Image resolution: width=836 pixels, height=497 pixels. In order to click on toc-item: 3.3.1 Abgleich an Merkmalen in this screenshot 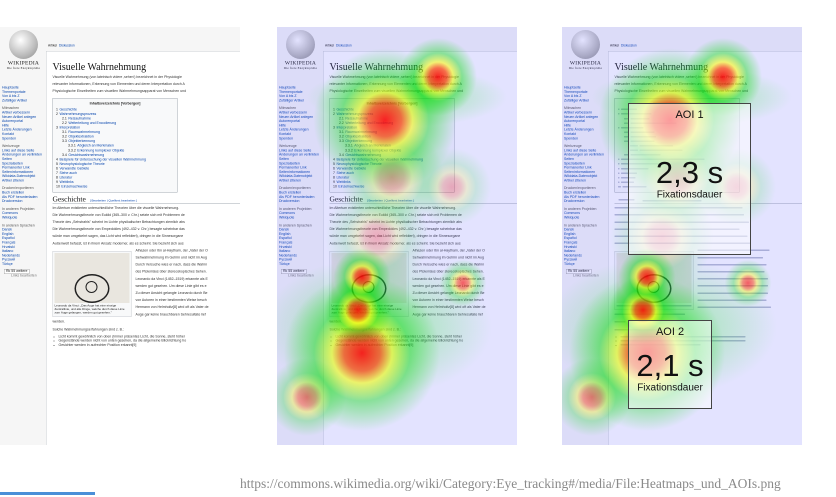, I will do `click(115, 146)`.